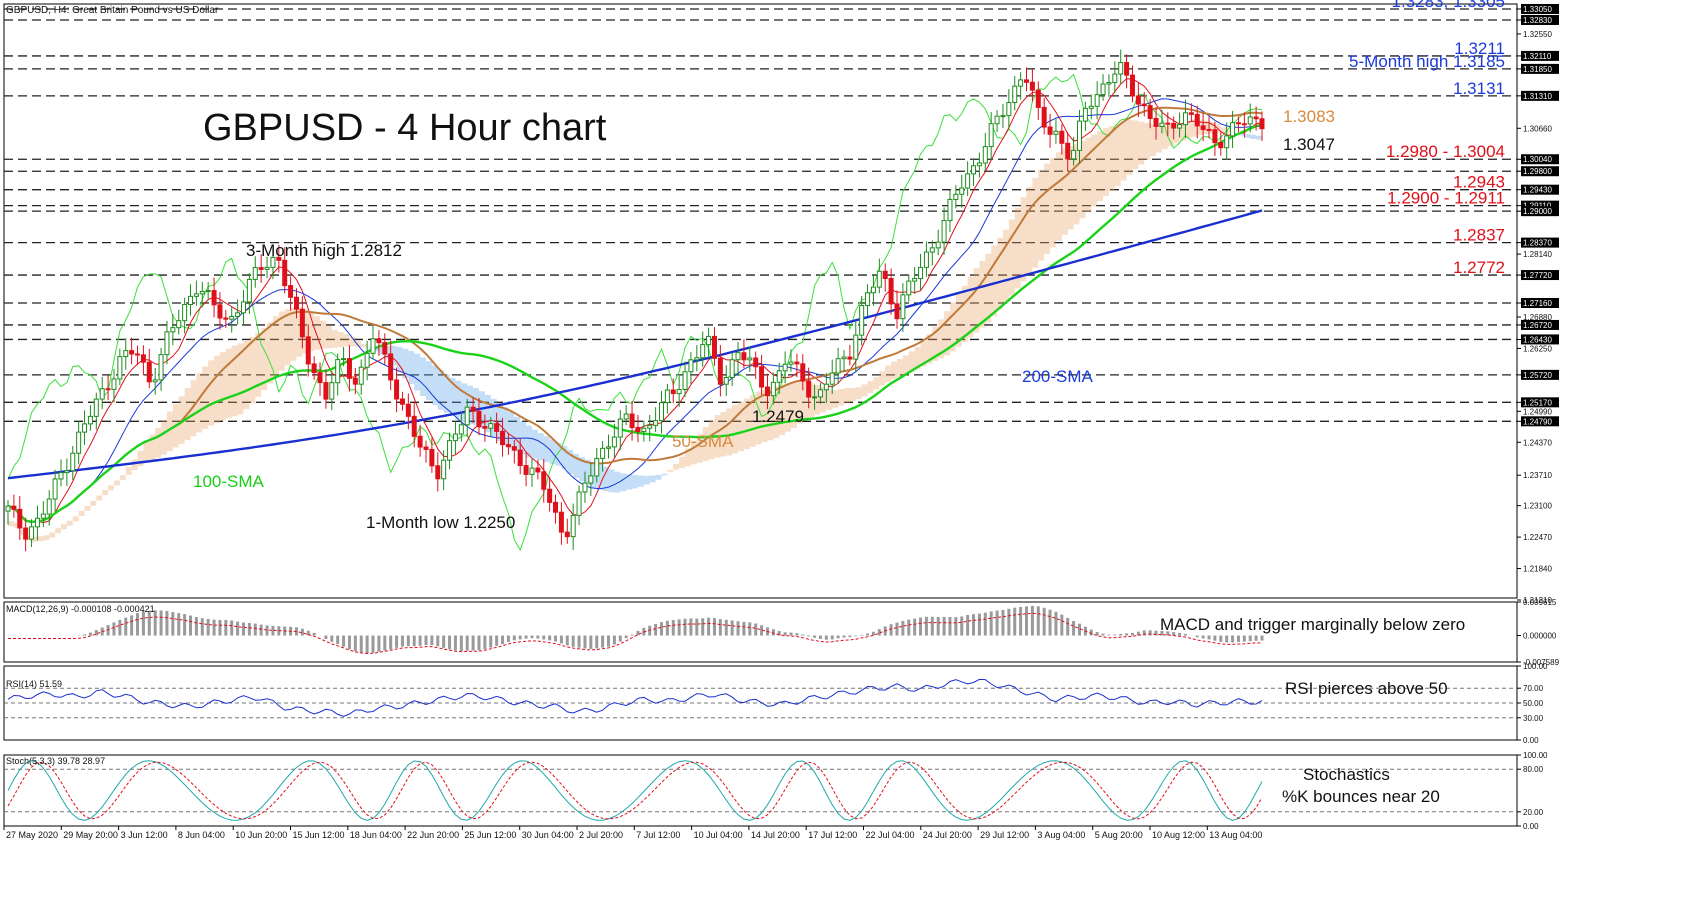 The image size is (1706, 924). I want to click on sr-label: 1.2837, so click(1479, 235).